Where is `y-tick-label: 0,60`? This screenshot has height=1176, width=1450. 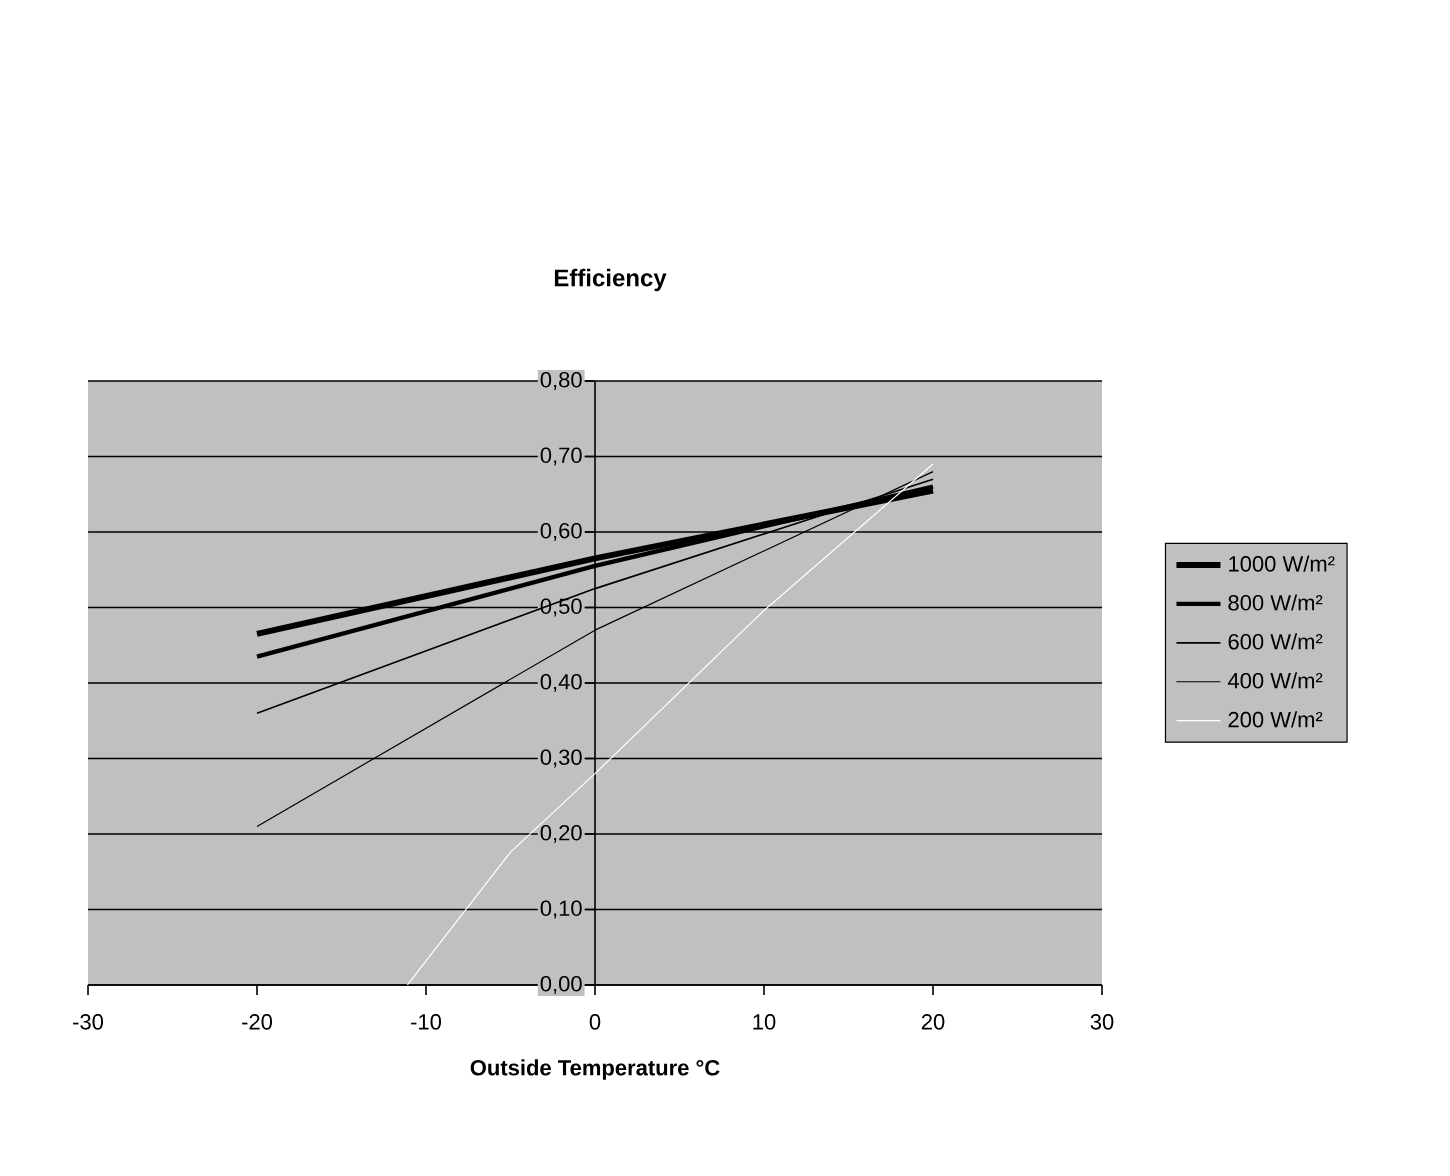
y-tick-label: 0,60 is located at coordinates (561, 532).